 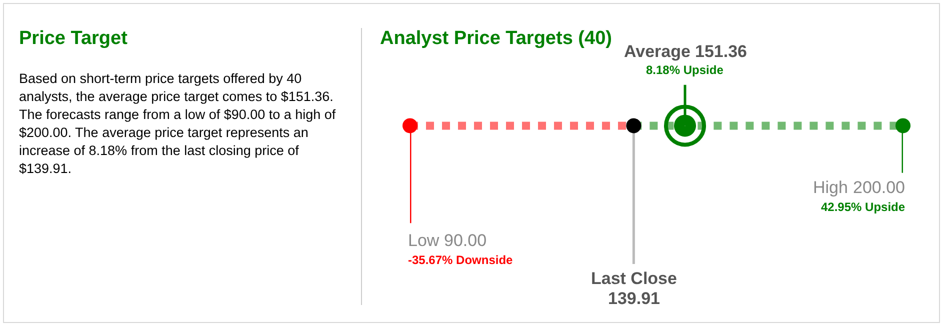 What do you see at coordinates (465, 240) in the screenshot?
I see `data-label: 90.00` at bounding box center [465, 240].